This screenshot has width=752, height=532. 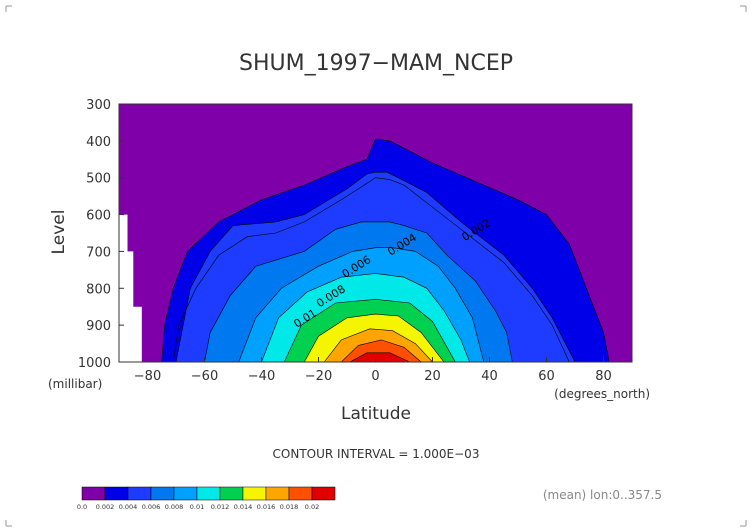 What do you see at coordinates (220, 507) in the screenshot?
I see `legend-label: 0.012` at bounding box center [220, 507].